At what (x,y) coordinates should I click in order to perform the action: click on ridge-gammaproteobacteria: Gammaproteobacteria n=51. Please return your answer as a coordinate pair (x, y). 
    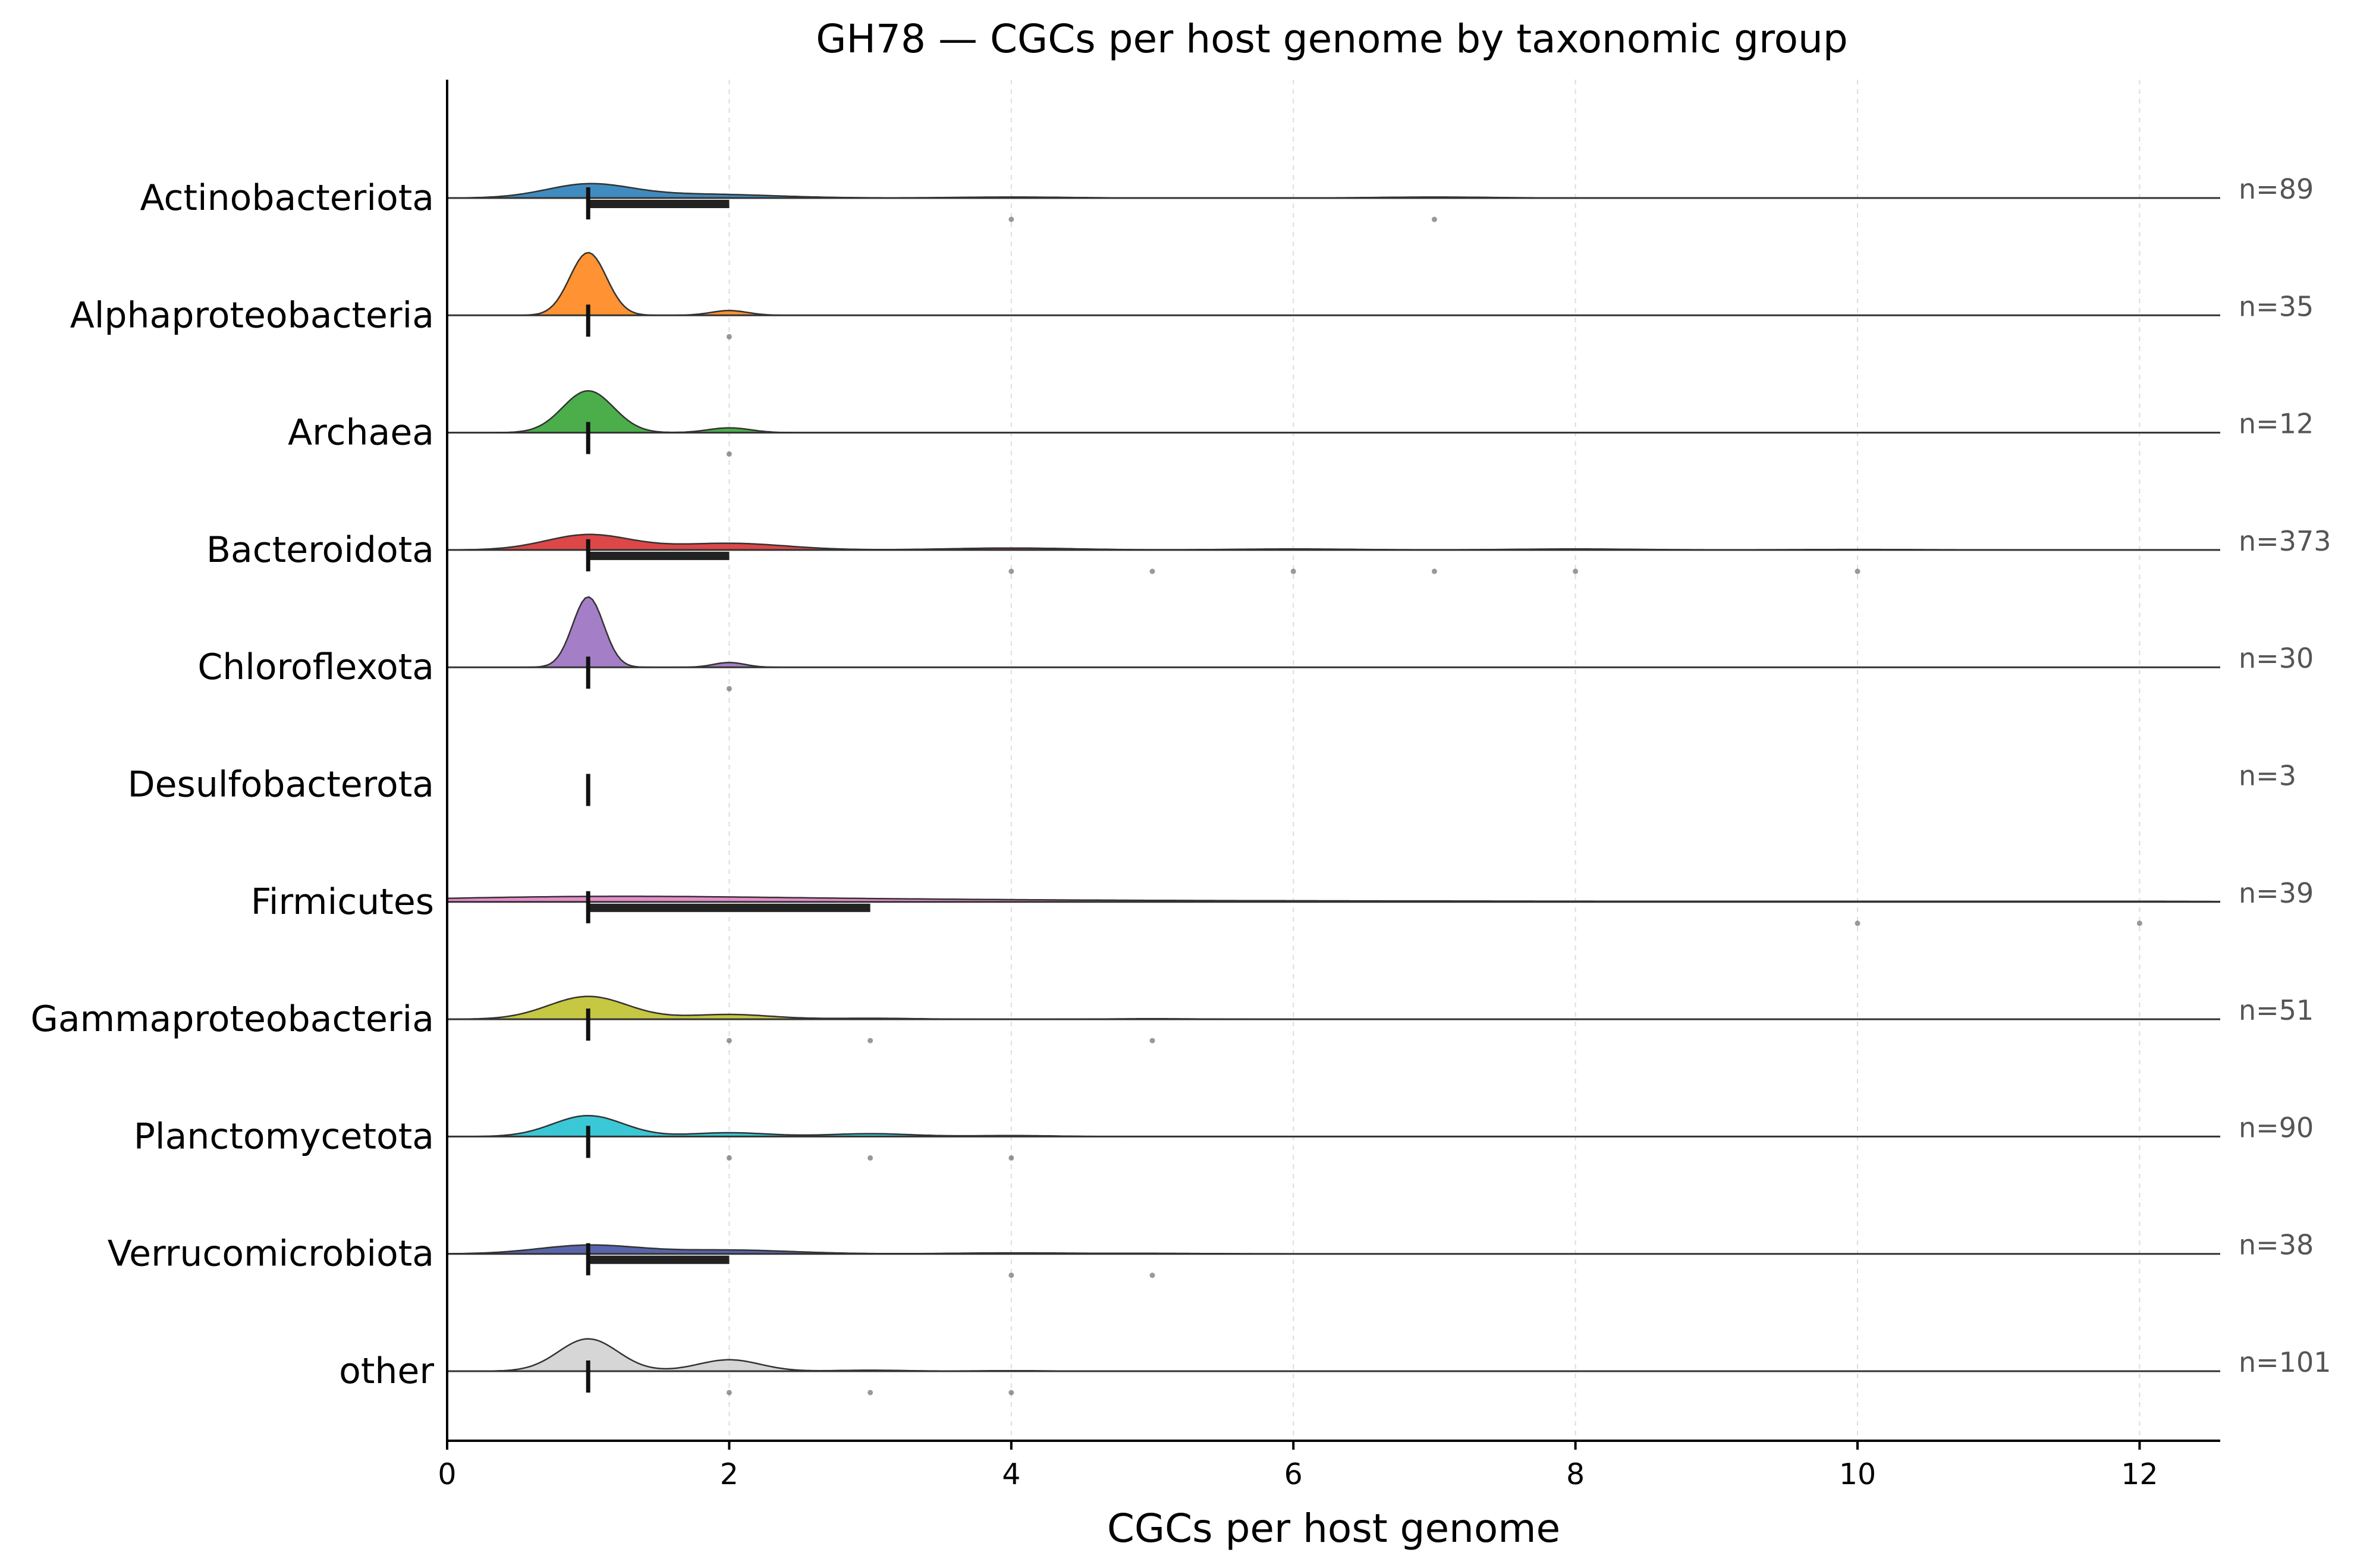
    Looking at the image, I should click on (1172, 1019).